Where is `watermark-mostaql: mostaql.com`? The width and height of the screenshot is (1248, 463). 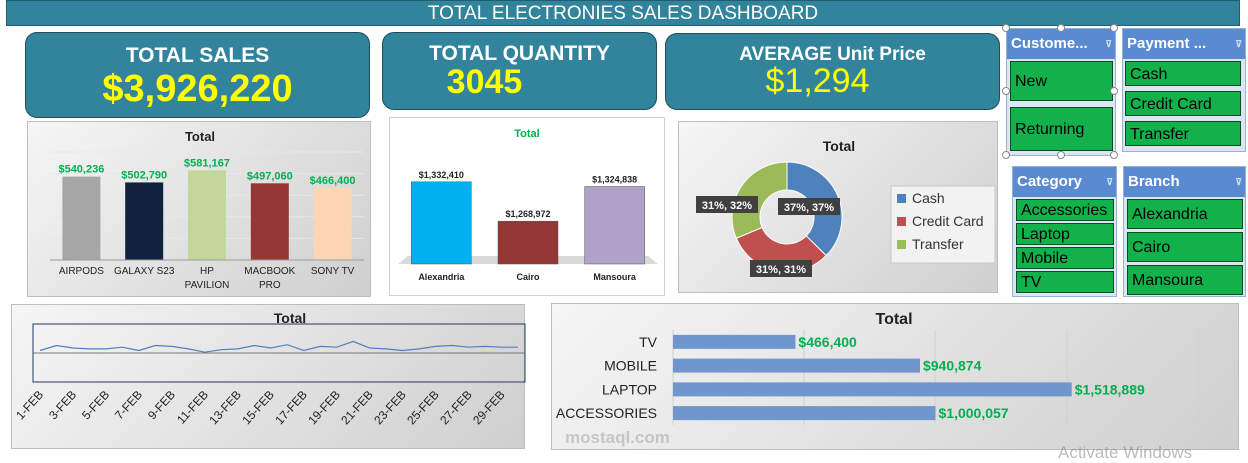
watermark-mostaql: mostaql.com is located at coordinates (617, 437).